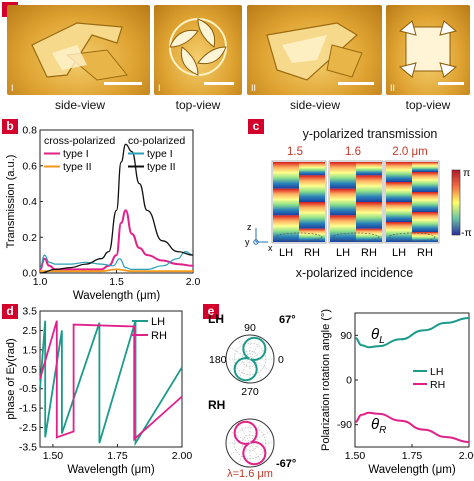  I want to click on e-x-tick-label: 2.00, so click(466, 456).